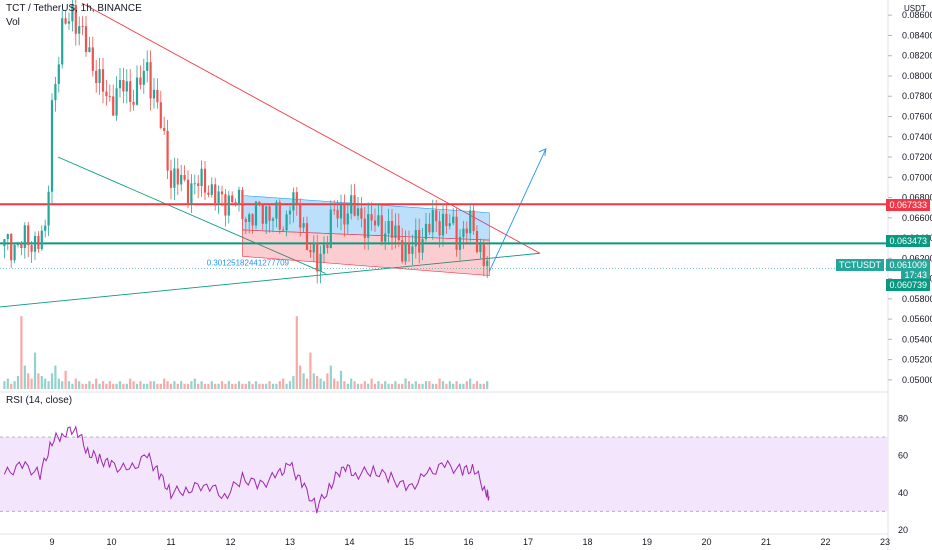 This screenshot has width=932, height=550. What do you see at coordinates (915, 8) in the screenshot?
I see `currency-label: USDT` at bounding box center [915, 8].